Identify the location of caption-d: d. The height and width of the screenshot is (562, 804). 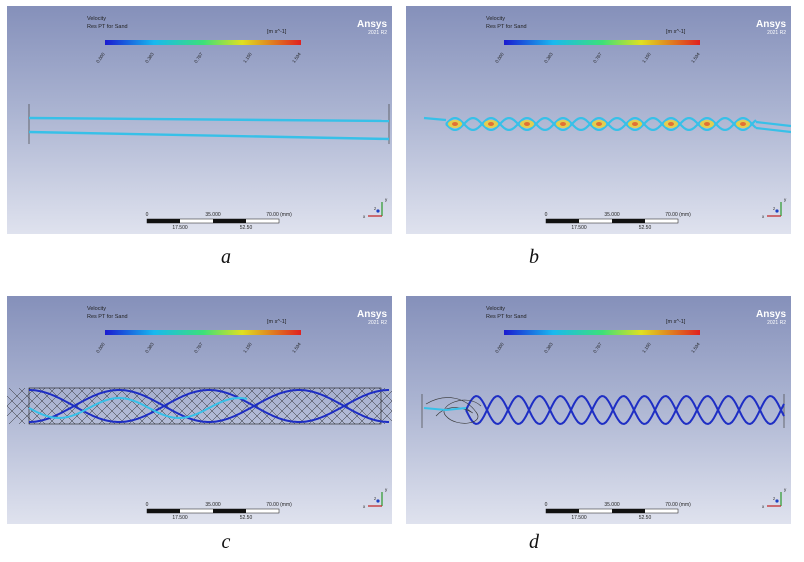
(534, 542).